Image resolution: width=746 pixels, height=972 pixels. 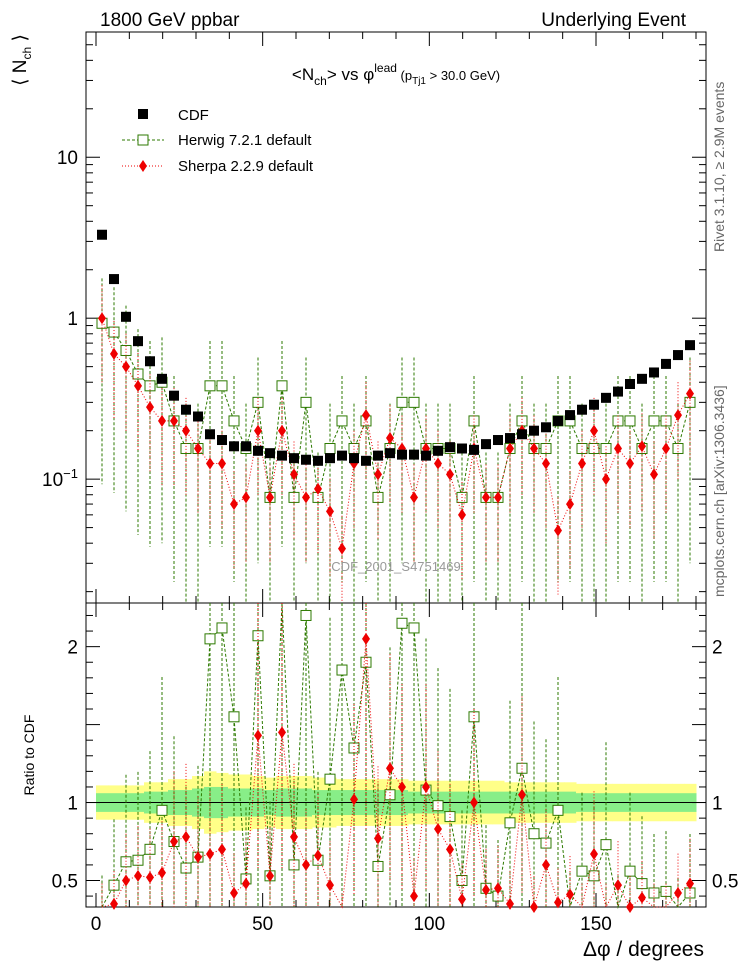 I want to click on legend-marker-cdf, so click(x=143, y=114).